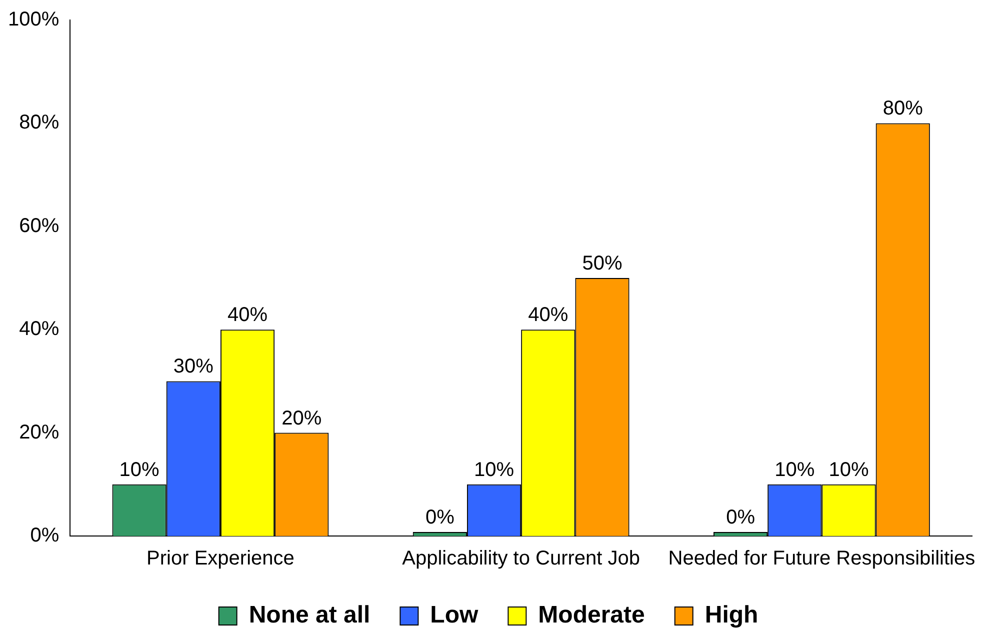  What do you see at coordinates (39, 225) in the screenshot?
I see `y-tick-label: 60%` at bounding box center [39, 225].